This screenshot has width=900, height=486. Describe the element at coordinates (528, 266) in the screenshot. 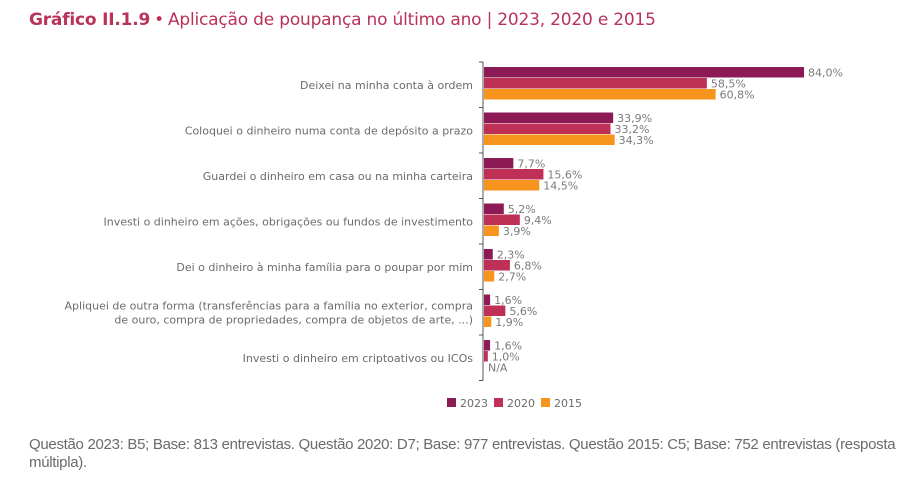

I see `data-label-2020: 6,8%` at that location.